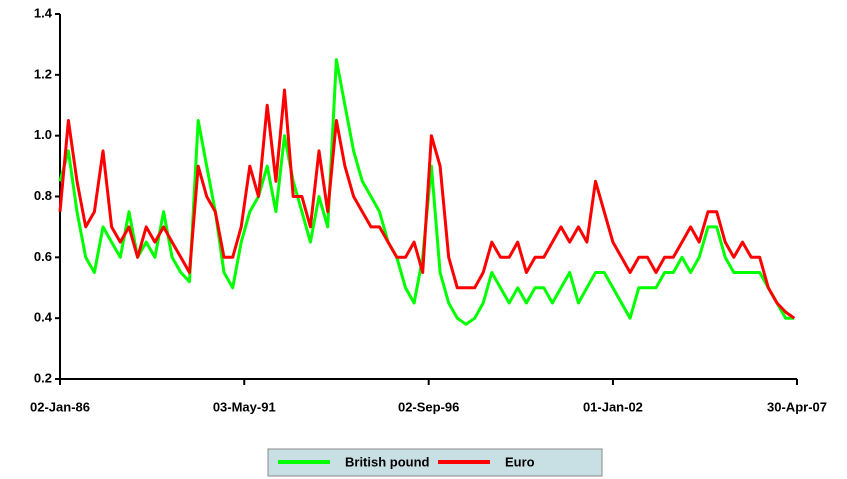  I want to click on y-tick-label: 1.2, so click(43, 73).